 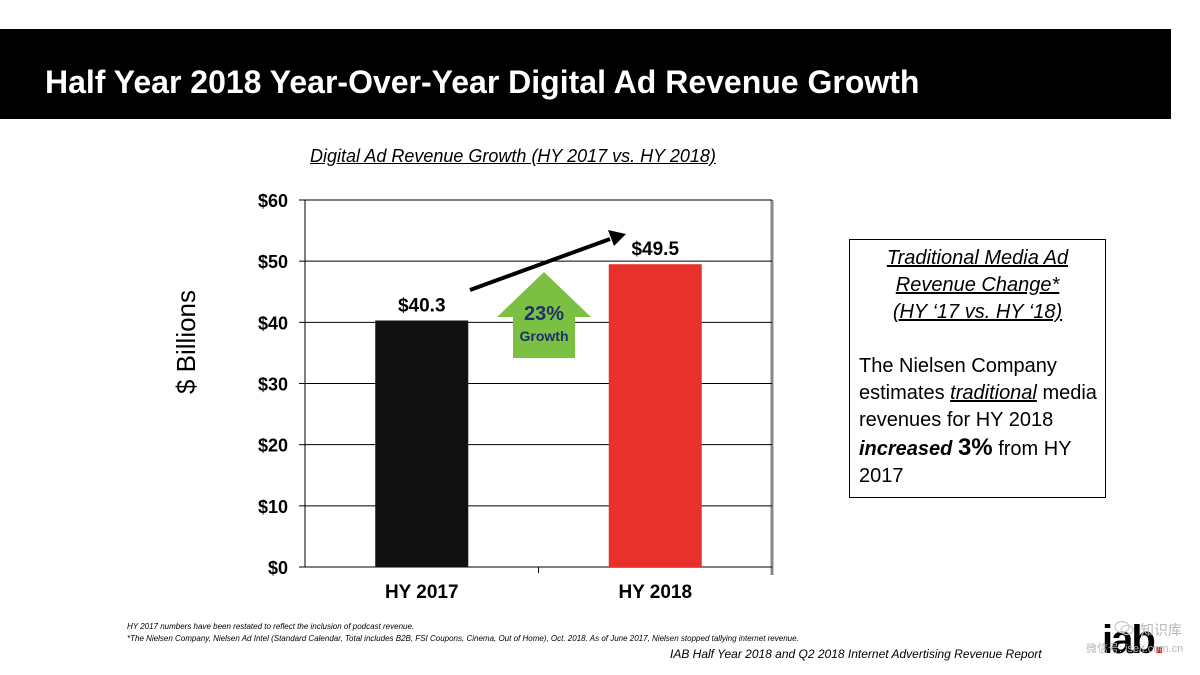 I want to click on info-body-mid: media revenues for HY 2018, so click(x=978, y=406).